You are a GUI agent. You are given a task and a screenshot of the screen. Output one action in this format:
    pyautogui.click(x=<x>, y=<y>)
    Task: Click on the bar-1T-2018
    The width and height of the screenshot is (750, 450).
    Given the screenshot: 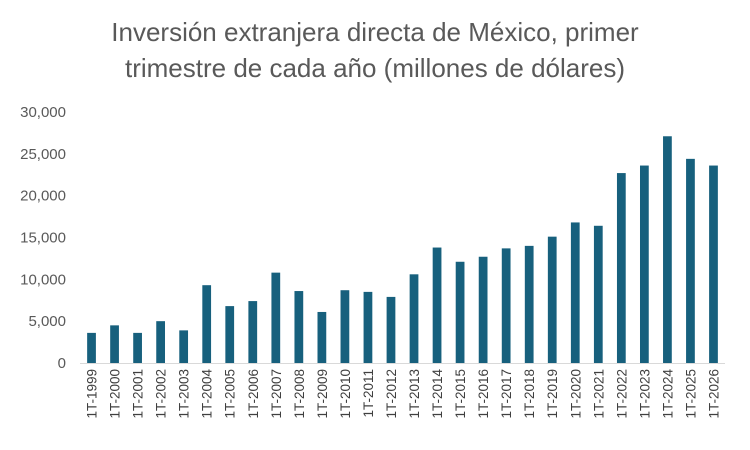 What is the action you would take?
    pyautogui.click(x=529, y=304)
    